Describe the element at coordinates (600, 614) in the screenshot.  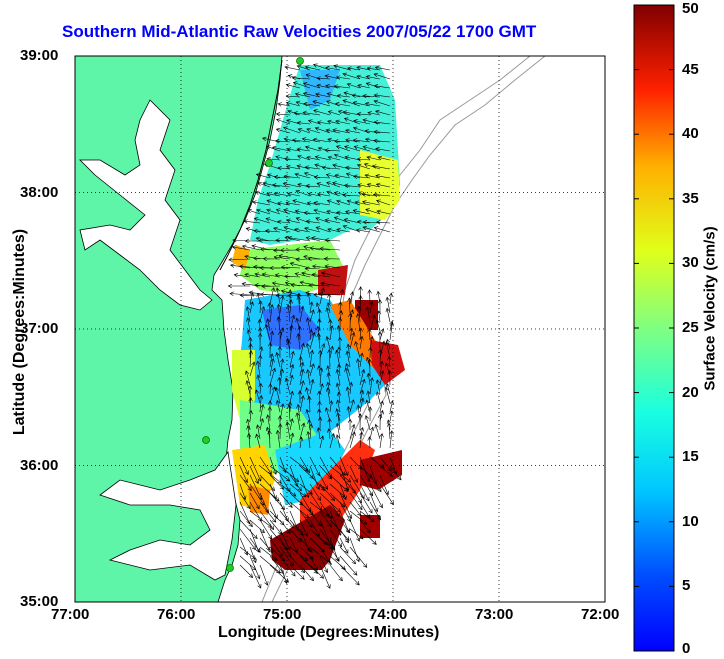
I see `x-tick-label: 72:00` at that location.